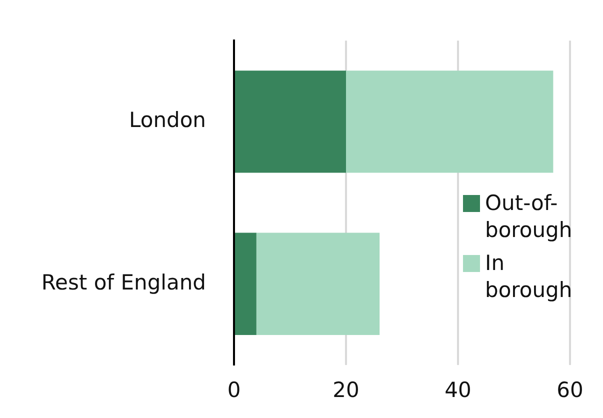  Describe the element at coordinates (458, 390) in the screenshot. I see `x-tick-label: 40` at that location.